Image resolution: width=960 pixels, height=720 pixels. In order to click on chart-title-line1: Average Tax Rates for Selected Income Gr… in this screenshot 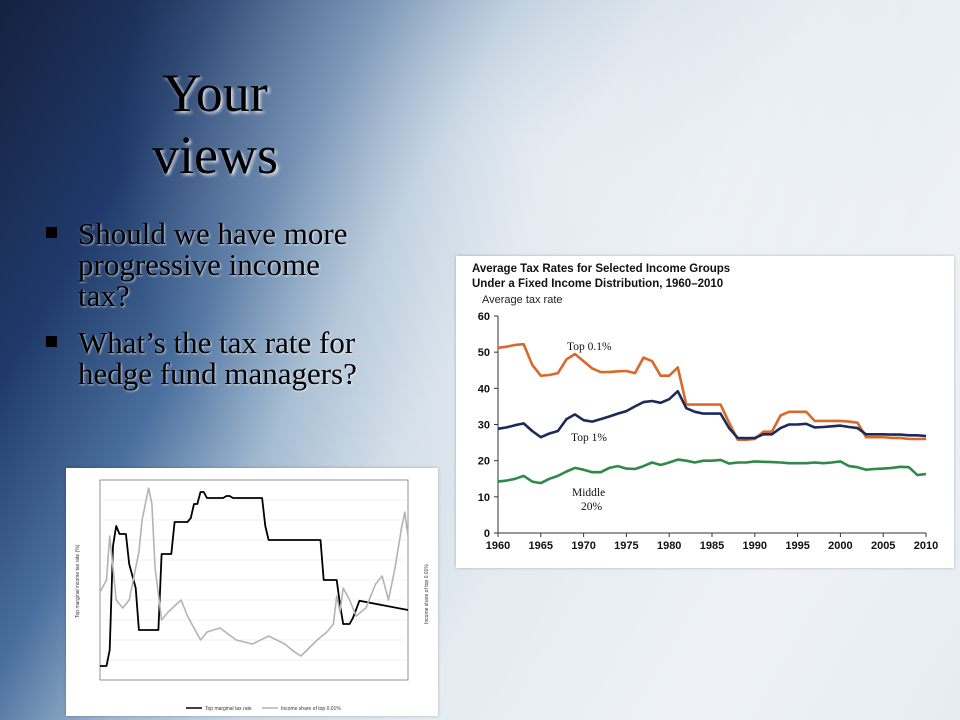, I will do `click(601, 269)`.